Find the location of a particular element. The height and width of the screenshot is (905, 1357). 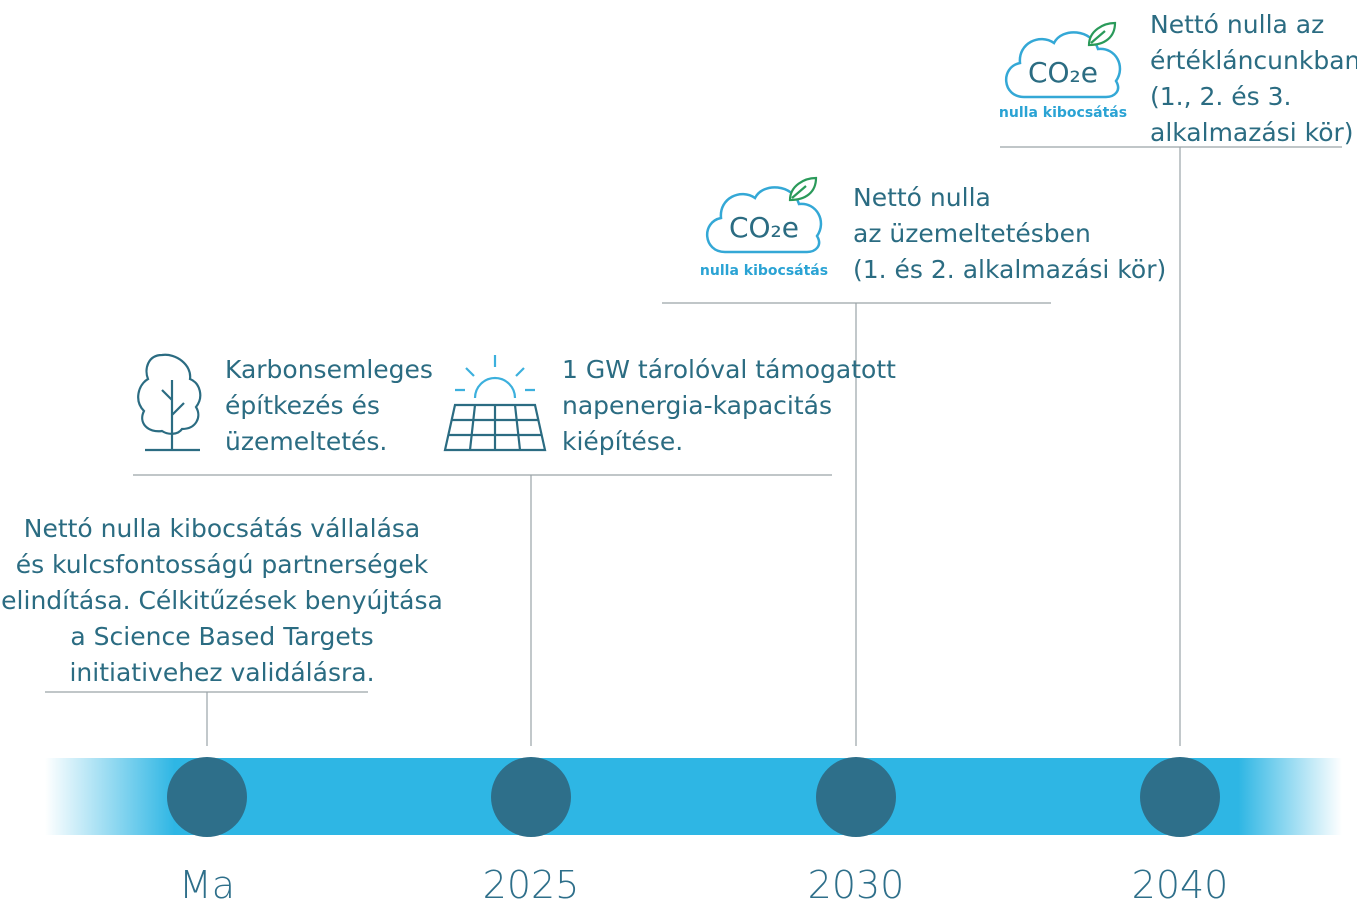

text-line: (1., 2. és 3. is located at coordinates (1221, 96).